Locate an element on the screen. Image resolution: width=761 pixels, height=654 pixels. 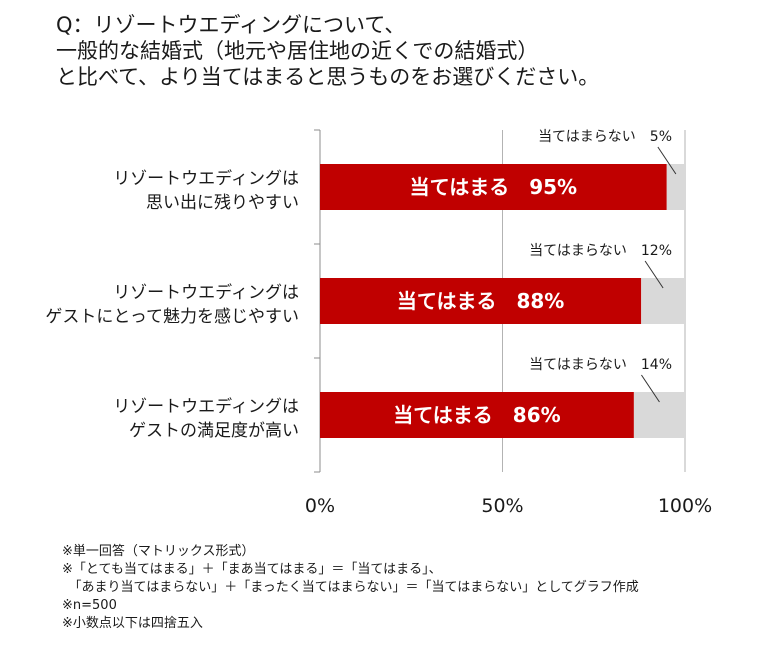
bar-data-label: 当てはまる 95% is located at coordinates (493, 187).